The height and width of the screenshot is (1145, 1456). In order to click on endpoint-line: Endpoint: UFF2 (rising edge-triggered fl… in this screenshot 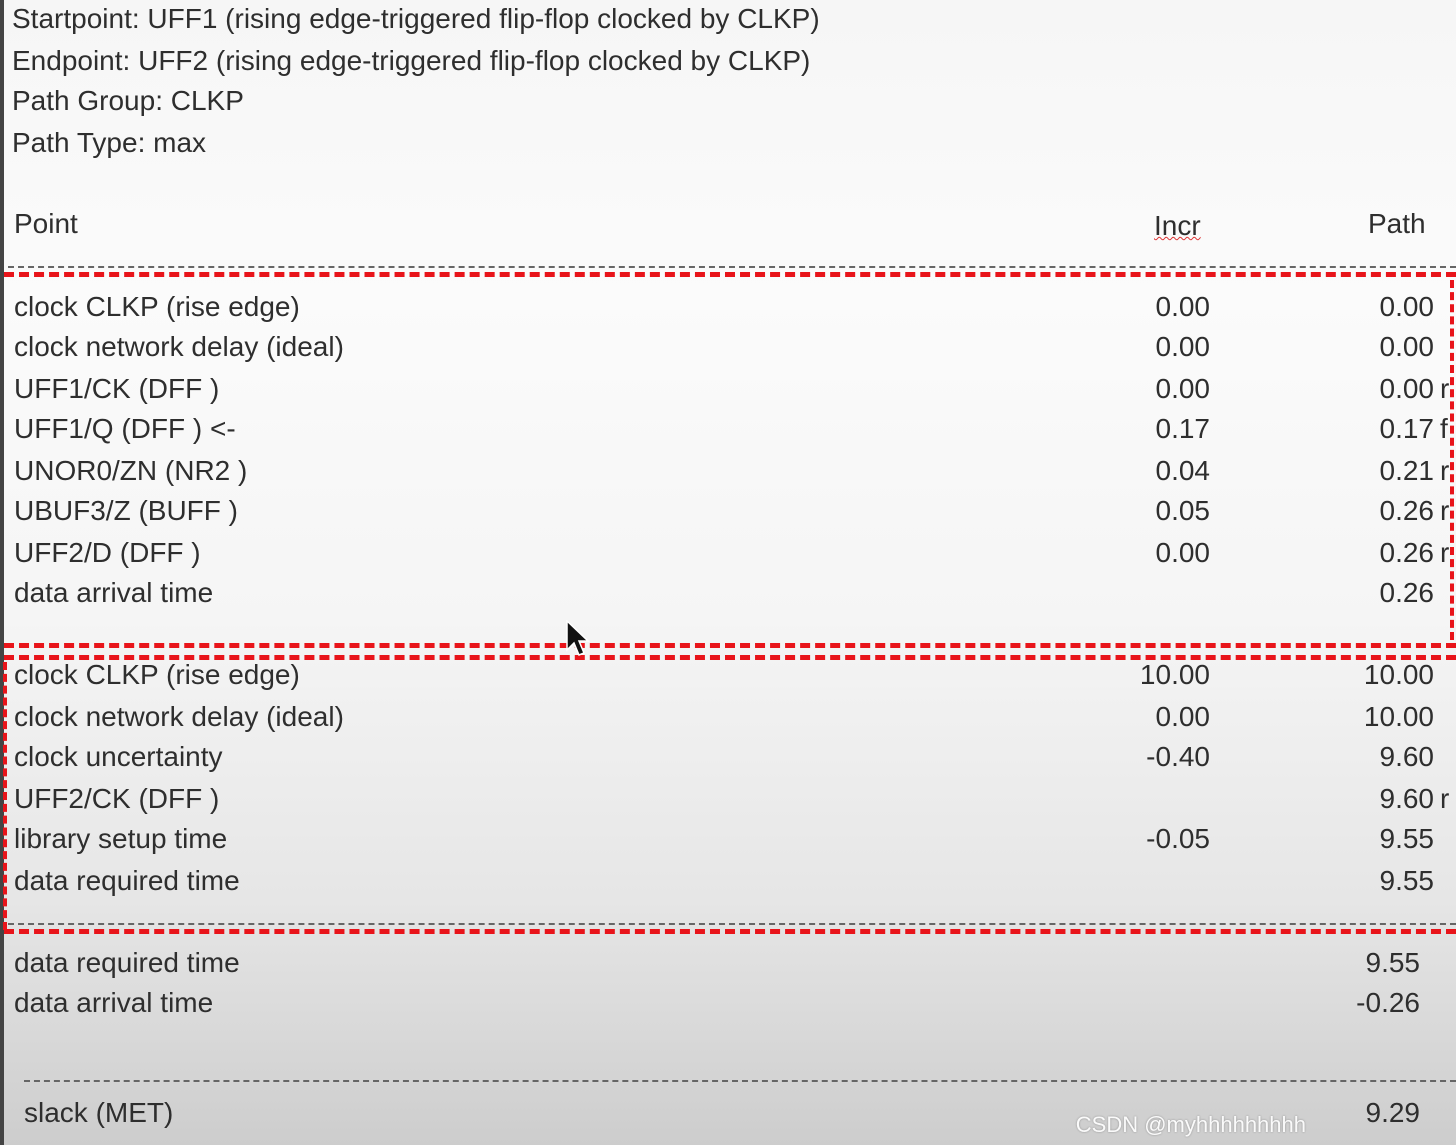, I will do `click(411, 60)`.